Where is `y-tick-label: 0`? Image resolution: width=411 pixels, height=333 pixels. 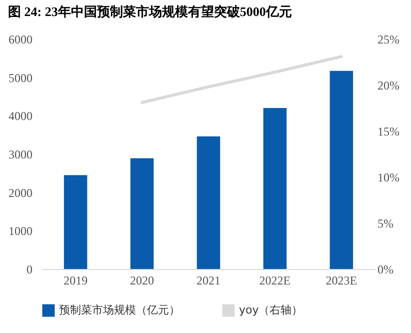
y-tick-label: 0 is located at coordinates (29, 269).